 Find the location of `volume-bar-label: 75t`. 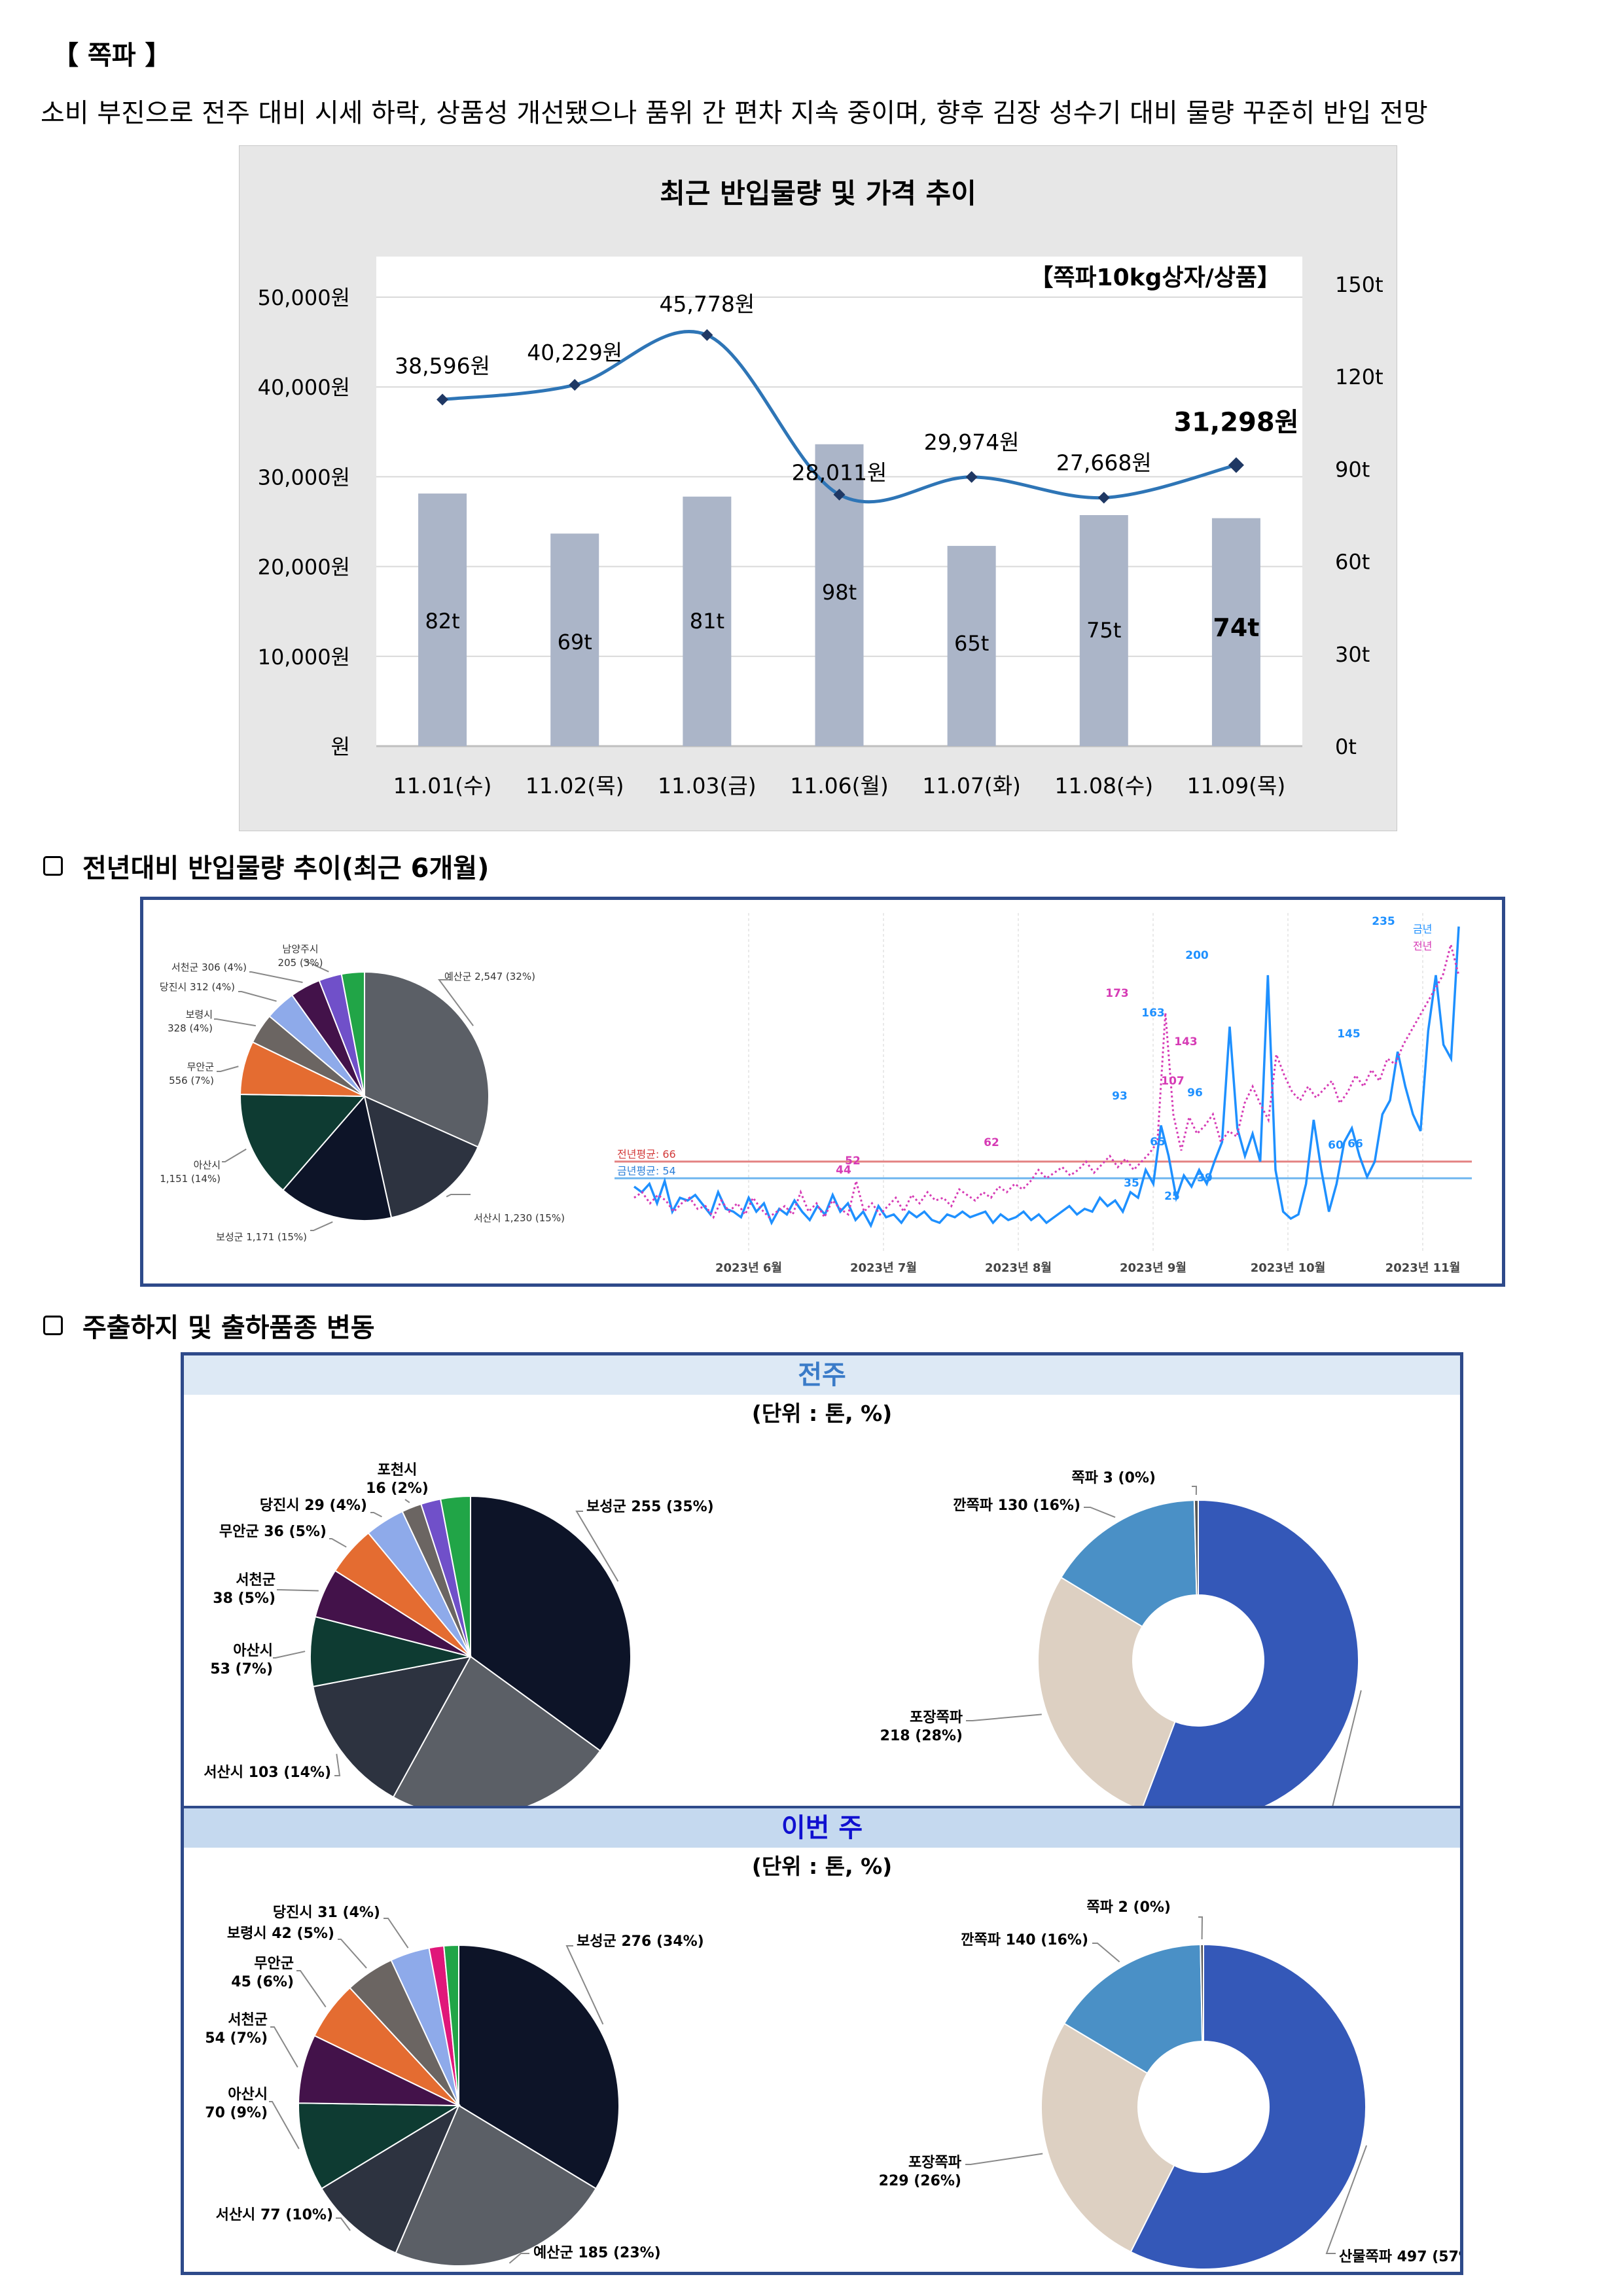

volume-bar-label: 75t is located at coordinates (1103, 630).